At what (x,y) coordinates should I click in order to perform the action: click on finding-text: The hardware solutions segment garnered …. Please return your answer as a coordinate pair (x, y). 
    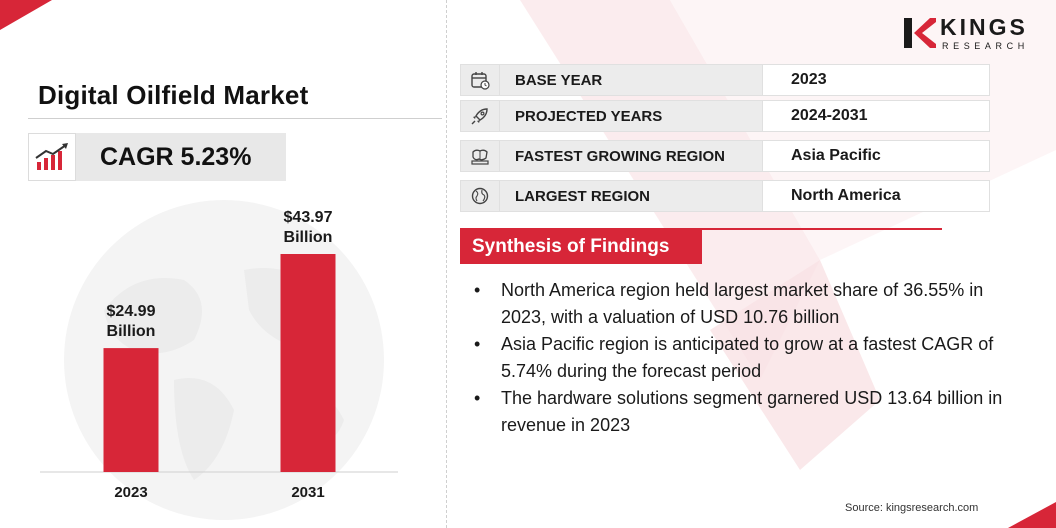
    Looking at the image, I should click on (752, 411).